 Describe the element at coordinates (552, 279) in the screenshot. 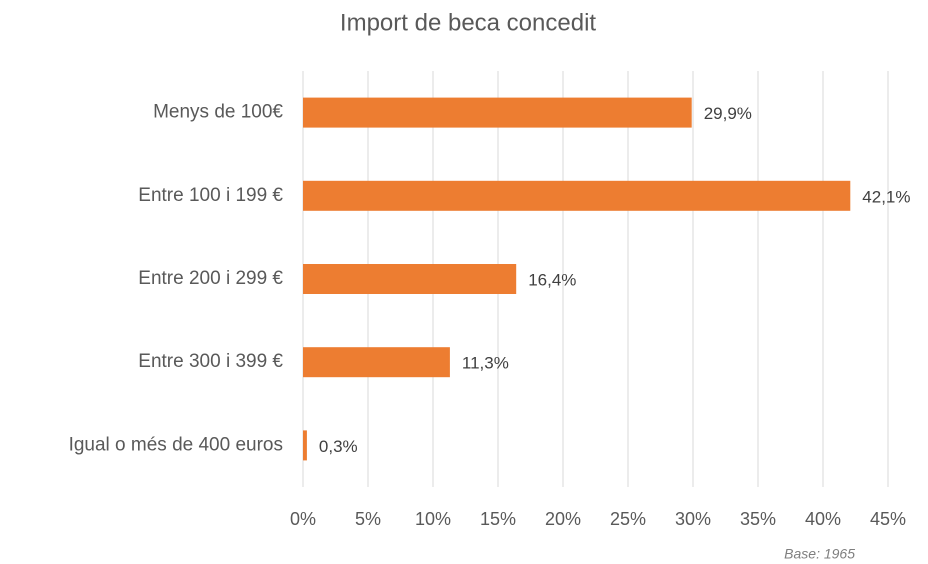

I see `data-label: 16,4%` at that location.